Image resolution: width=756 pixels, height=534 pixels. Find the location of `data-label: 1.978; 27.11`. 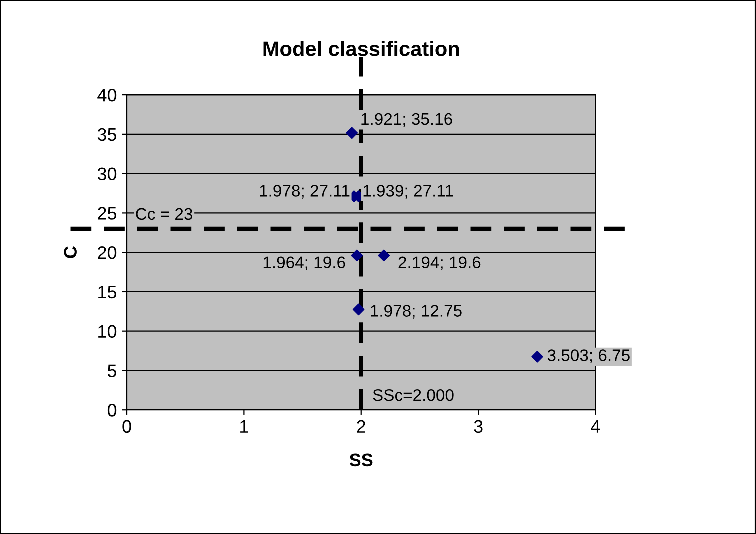

data-label: 1.978; 27.11 is located at coordinates (305, 192).